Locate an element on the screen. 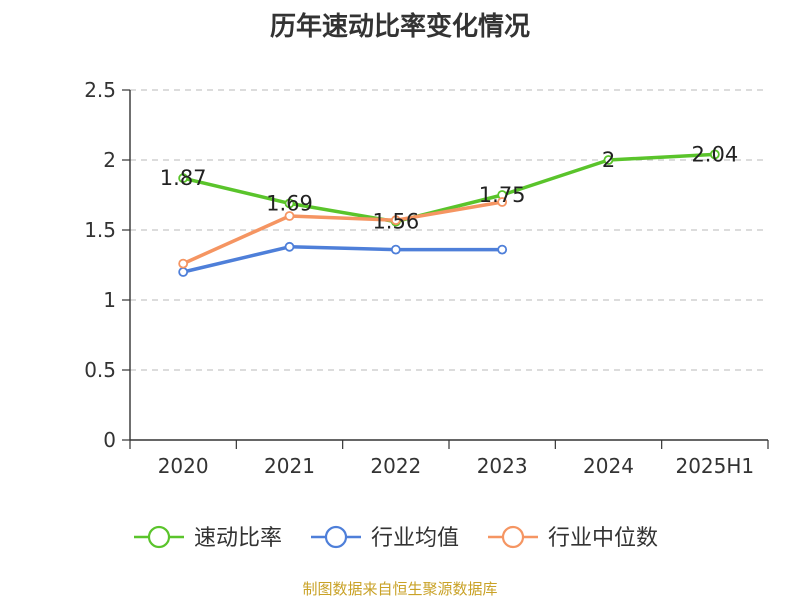  y-tick-label: 0.5 is located at coordinates (100, 370).